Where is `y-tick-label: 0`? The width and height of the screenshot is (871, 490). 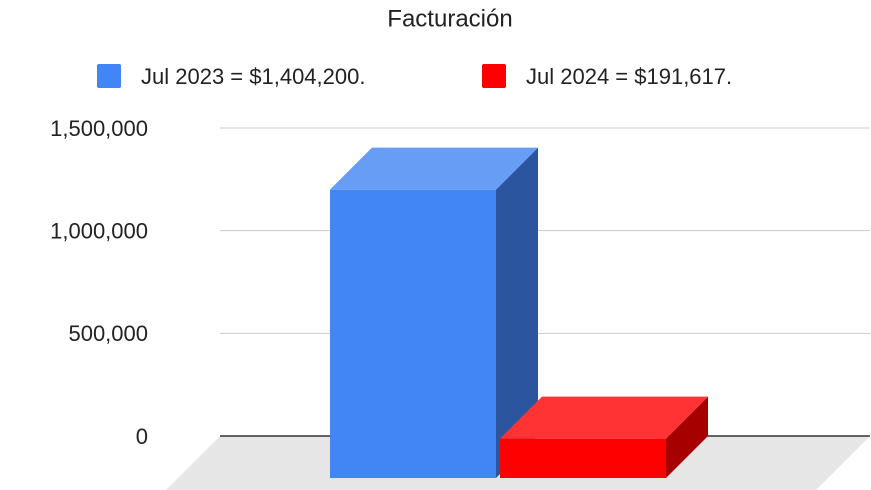 y-tick-label: 0 is located at coordinates (142, 436).